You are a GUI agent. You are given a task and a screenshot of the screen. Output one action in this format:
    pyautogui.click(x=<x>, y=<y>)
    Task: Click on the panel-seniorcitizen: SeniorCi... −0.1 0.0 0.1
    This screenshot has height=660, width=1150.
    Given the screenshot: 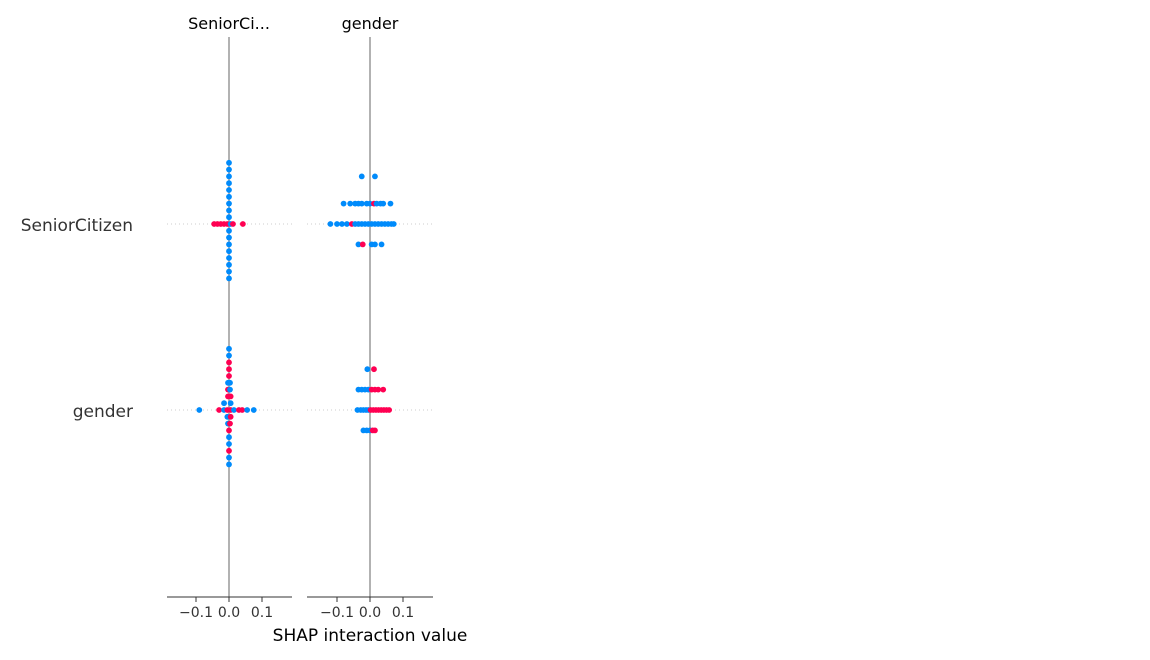 What is the action you would take?
    pyautogui.click(x=229, y=317)
    